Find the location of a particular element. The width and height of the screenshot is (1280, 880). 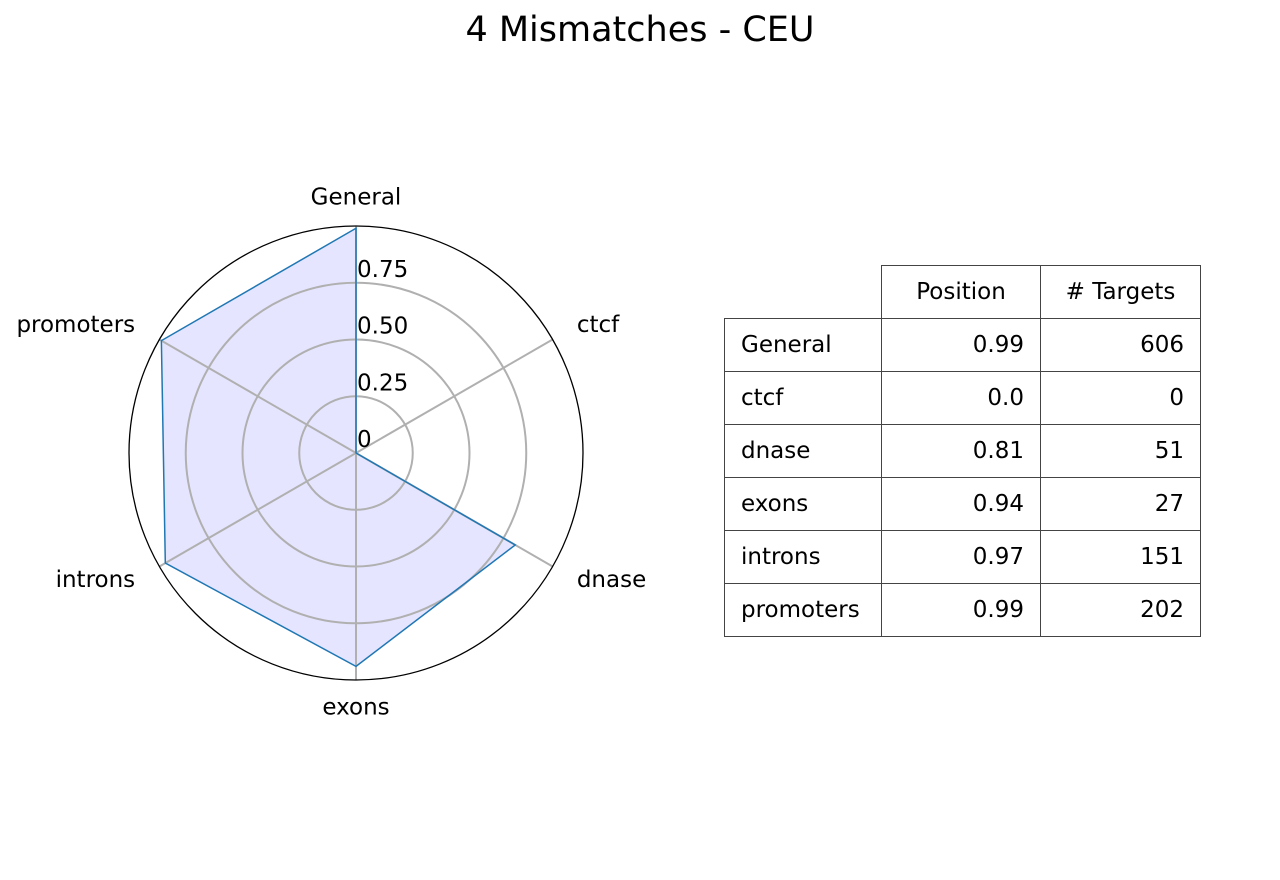

data-series-line is located at coordinates (338, 447).